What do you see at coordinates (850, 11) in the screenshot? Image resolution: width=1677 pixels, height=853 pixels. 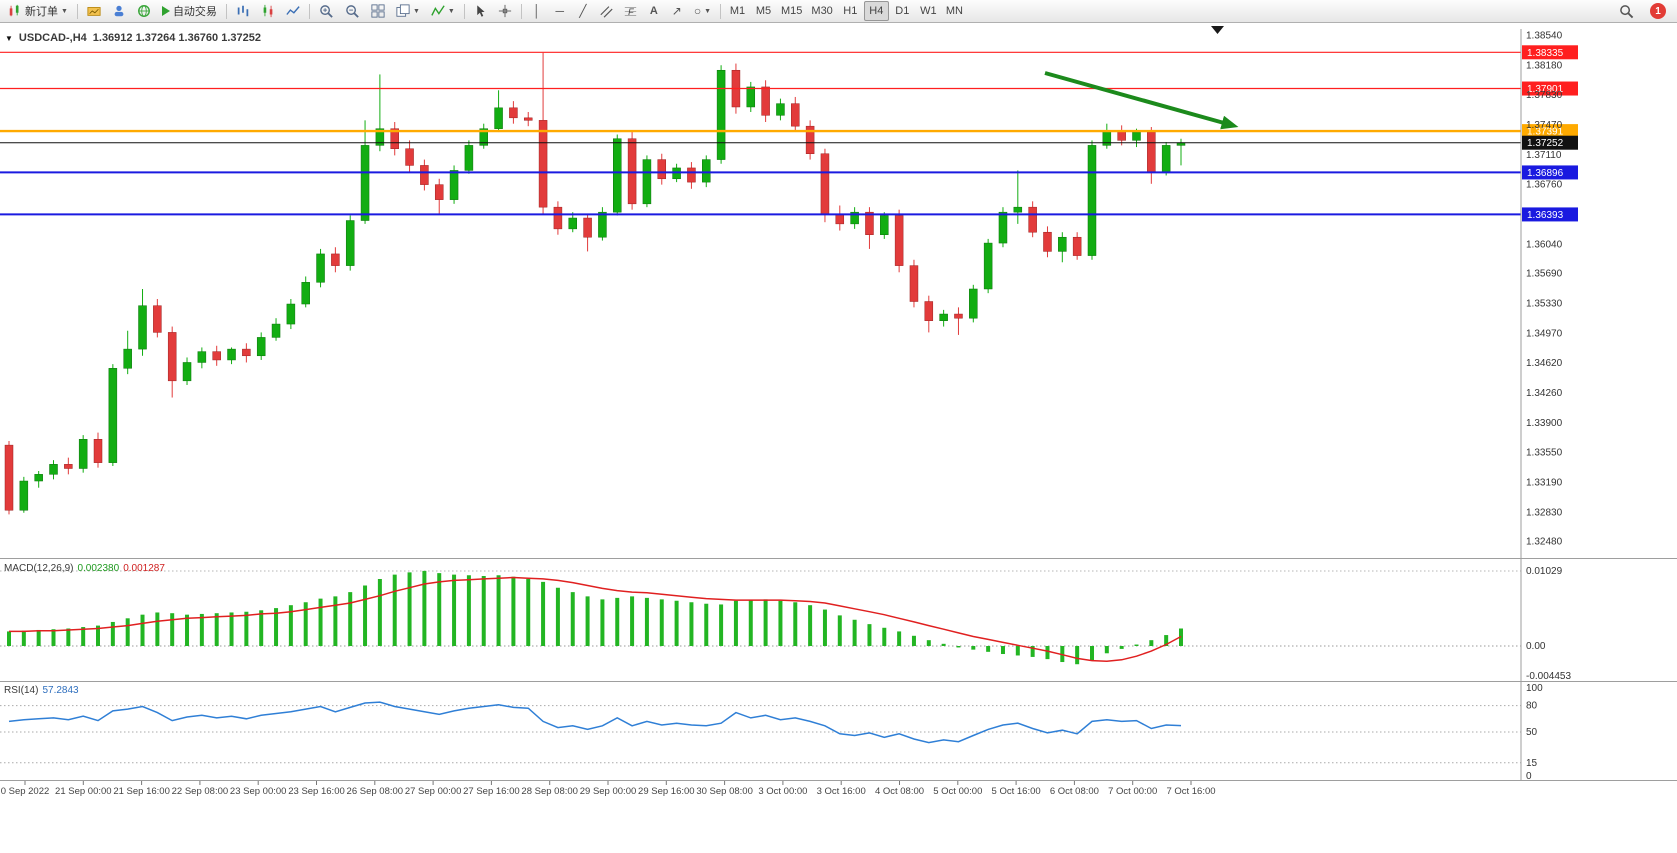 I see `timeframe-h1-button: H1` at bounding box center [850, 11].